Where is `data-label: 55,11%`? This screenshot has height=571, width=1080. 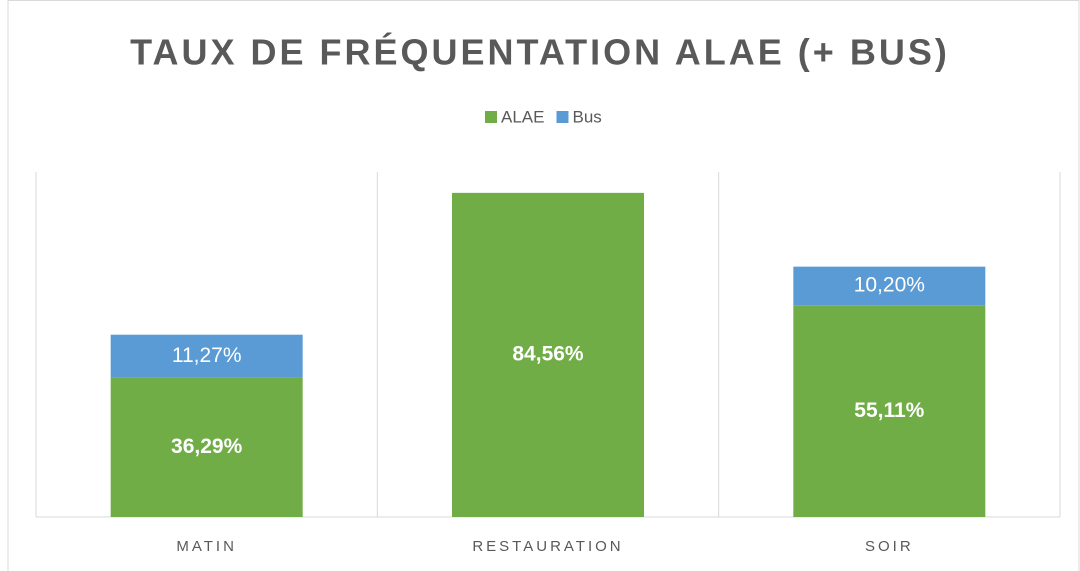
data-label: 55,11% is located at coordinates (889, 410).